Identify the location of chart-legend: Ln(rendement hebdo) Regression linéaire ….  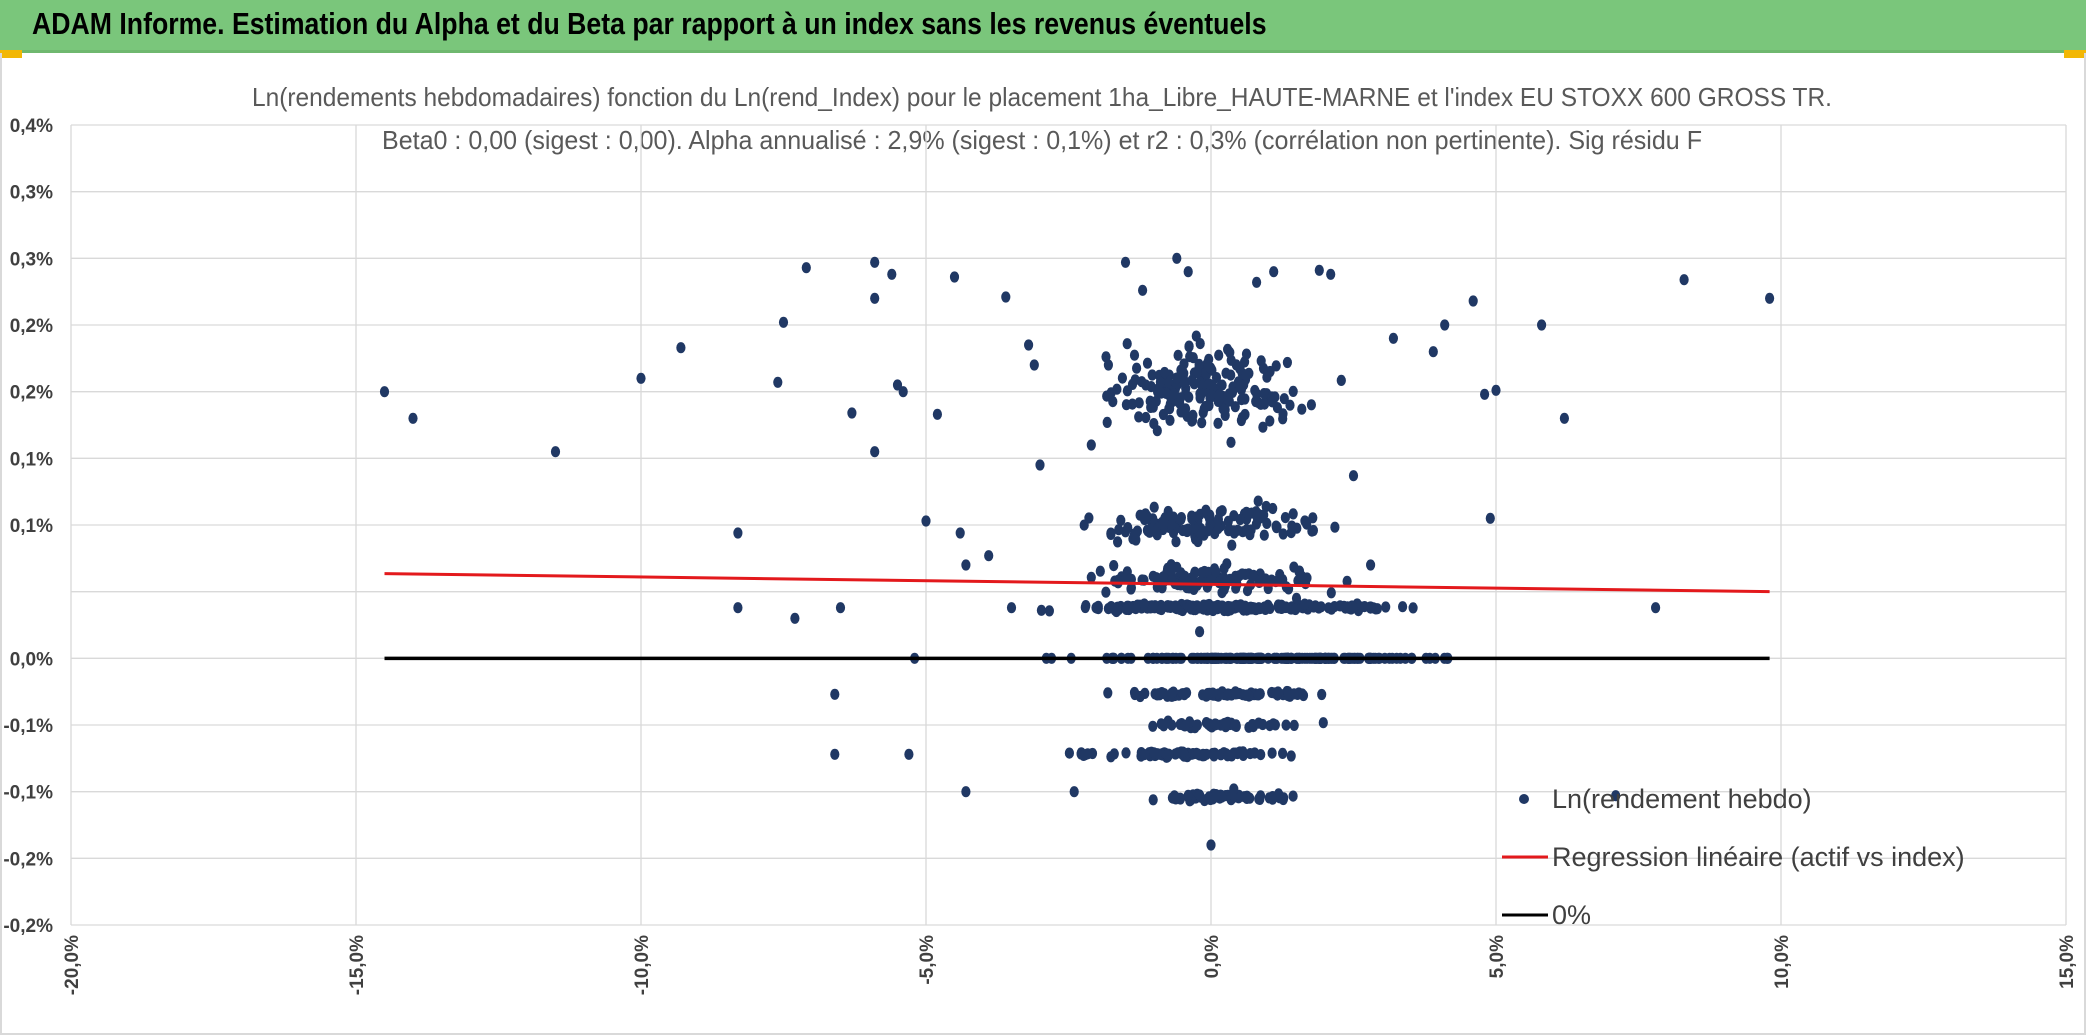
(1733, 857).